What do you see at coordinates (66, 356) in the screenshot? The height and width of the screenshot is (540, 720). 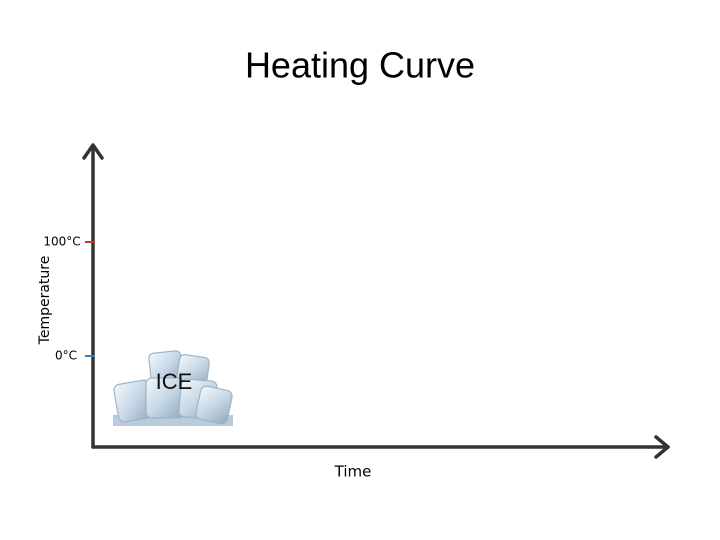 I see `y-tick-label: 0°C` at bounding box center [66, 356].